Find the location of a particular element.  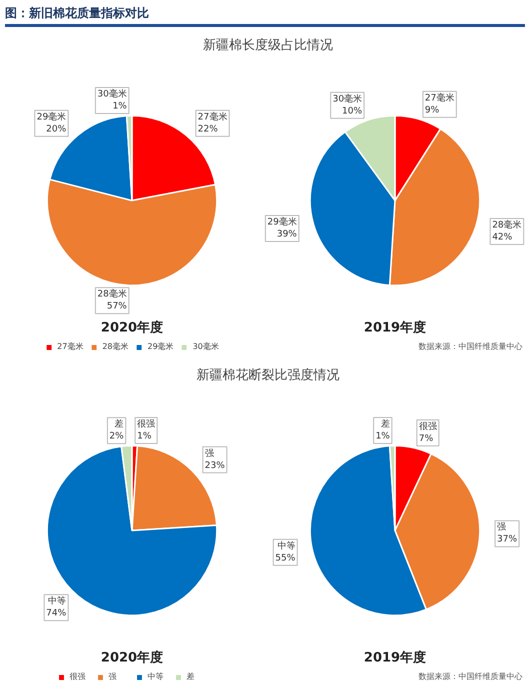

legend-label: 28毫米 is located at coordinates (115, 346).